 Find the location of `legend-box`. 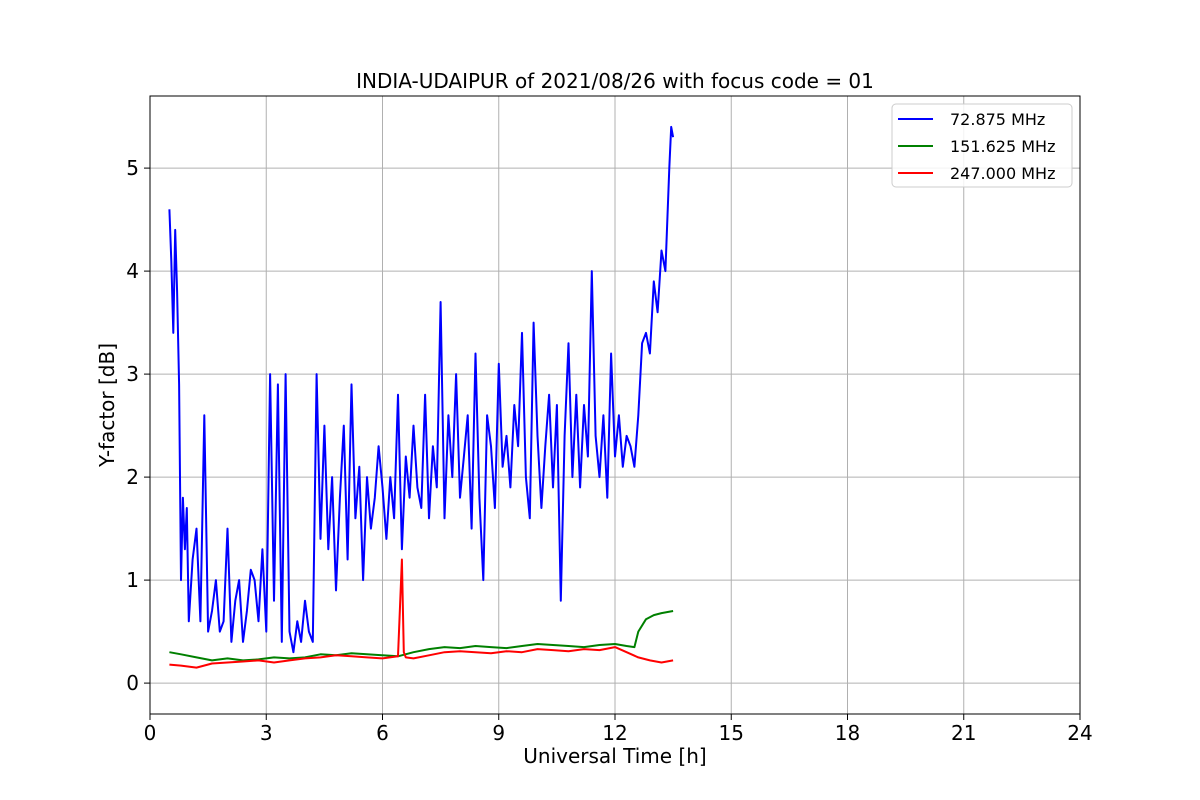

legend-box is located at coordinates (982, 145).